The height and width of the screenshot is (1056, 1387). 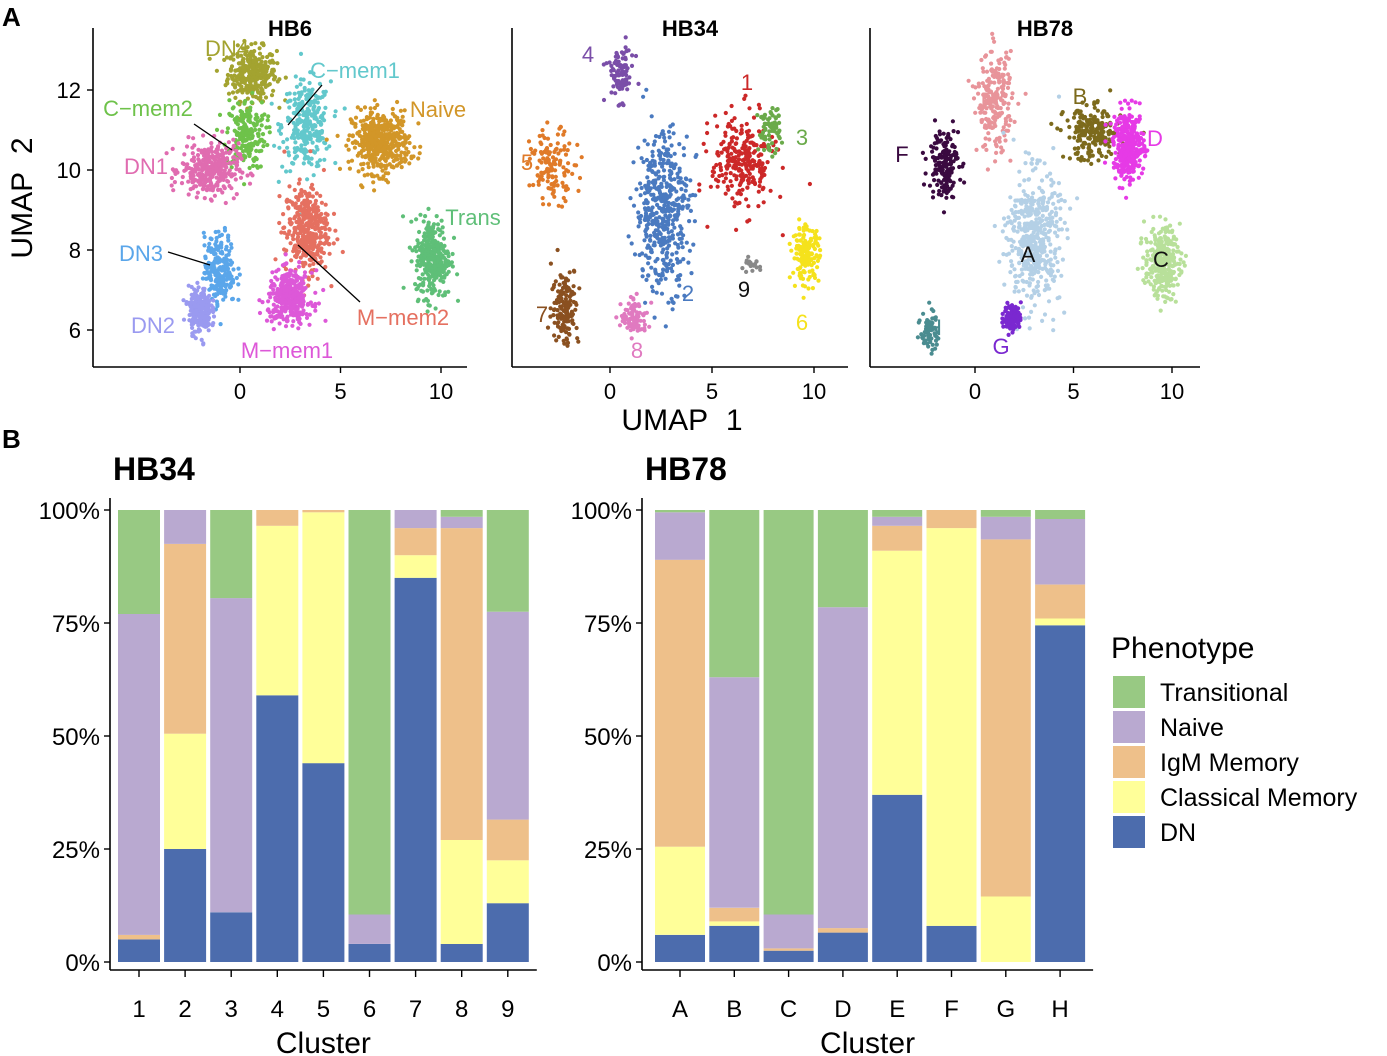 What do you see at coordinates (141, 253) in the screenshot?
I see `cluster-label-dn3: DN3` at bounding box center [141, 253].